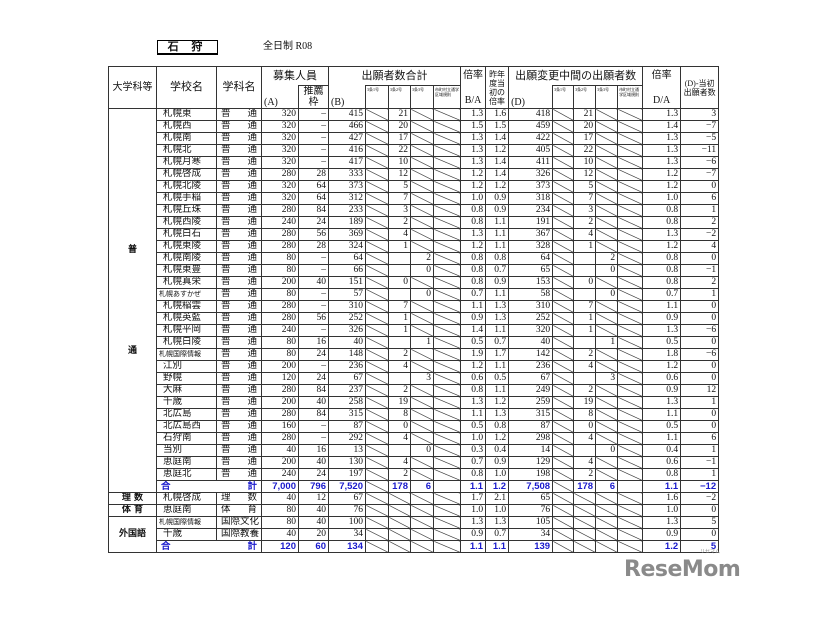  I want to click on applicants-b: 7,520, so click(347, 486).